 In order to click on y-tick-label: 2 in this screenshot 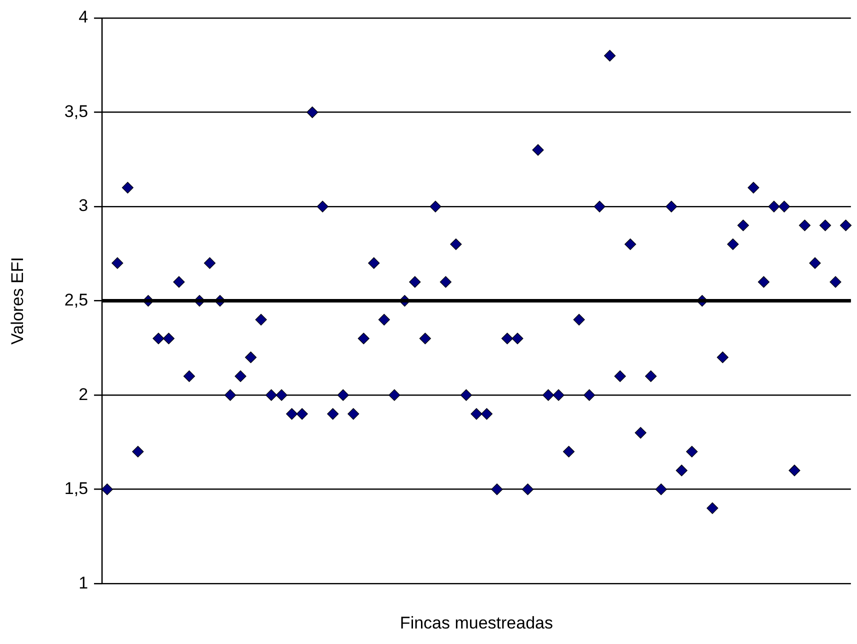, I will do `click(83, 394)`.